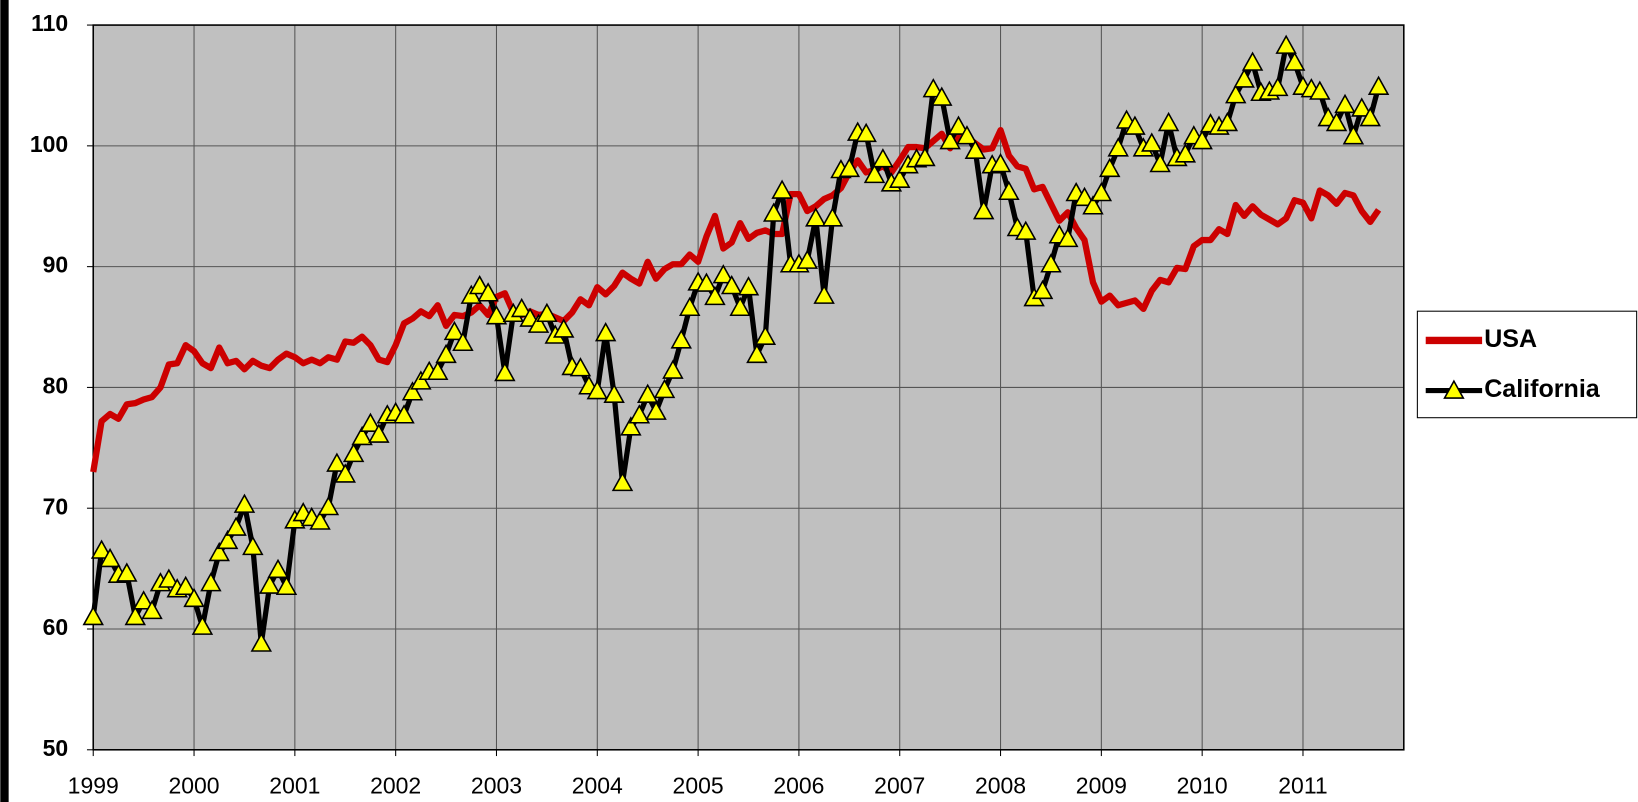  I want to click on x-tick-label: 2011, so click(1302, 785).